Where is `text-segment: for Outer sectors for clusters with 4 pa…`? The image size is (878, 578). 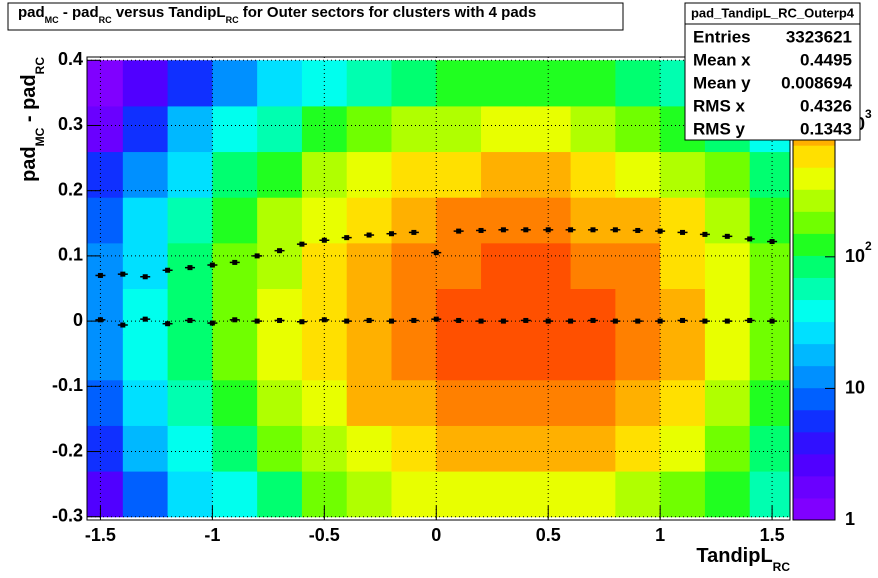
text-segment: for Outer sectors for clusters with 4 pa… is located at coordinates (388, 12).